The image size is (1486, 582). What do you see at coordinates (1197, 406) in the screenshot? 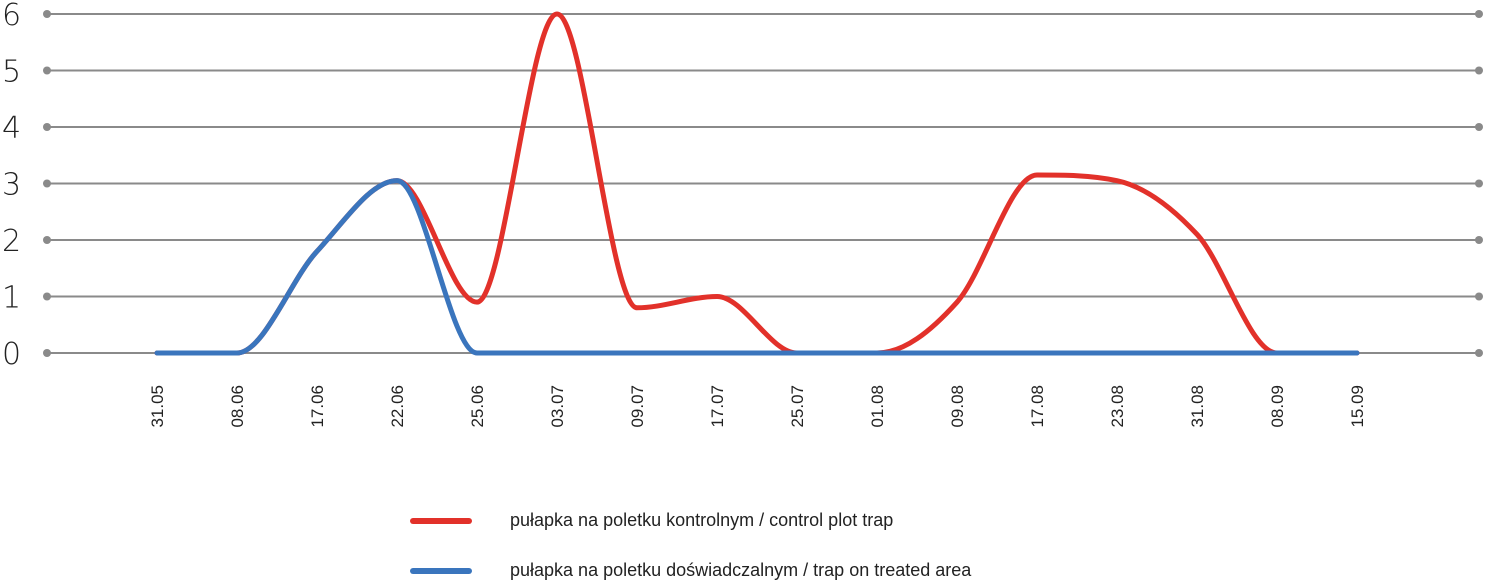
I see `x-tick-label: 31.08` at bounding box center [1197, 406].